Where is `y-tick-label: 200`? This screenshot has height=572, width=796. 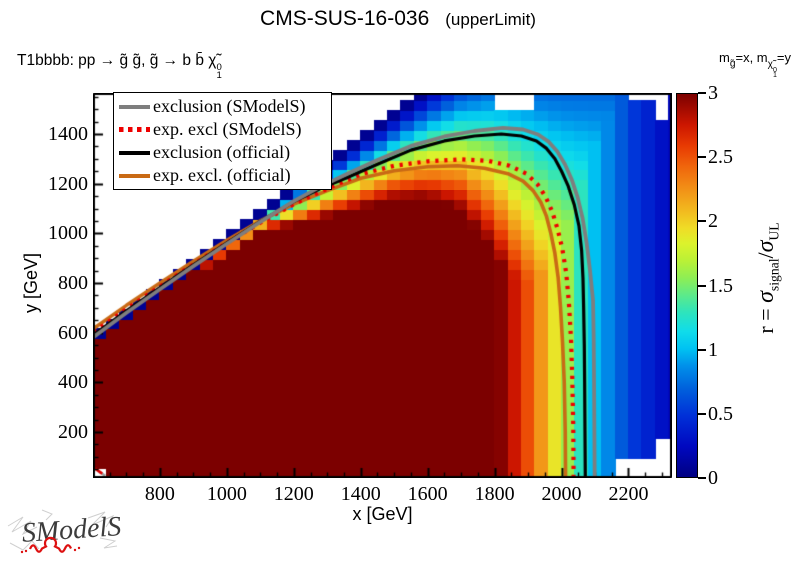 y-tick-label: 200 is located at coordinates (73, 432).